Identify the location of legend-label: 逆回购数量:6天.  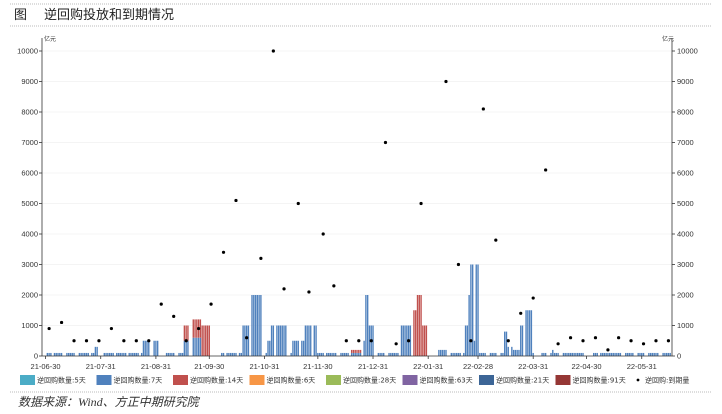
(291, 380).